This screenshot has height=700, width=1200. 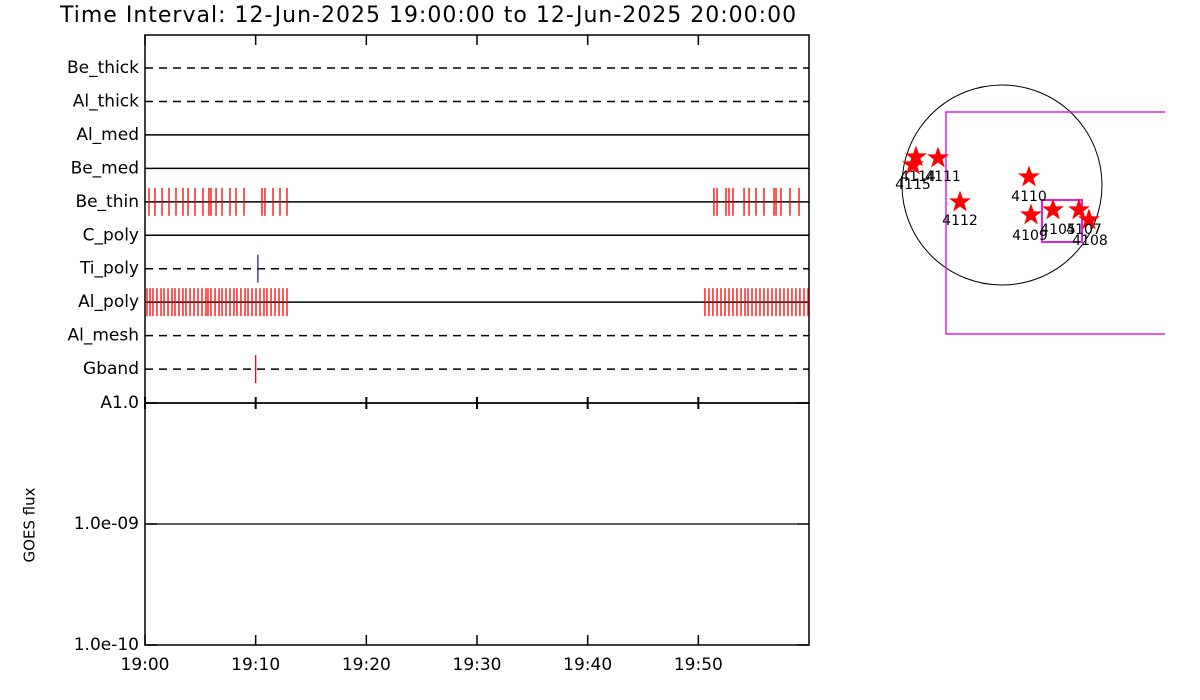 I want to click on x-tick-label: 19:30, so click(x=477, y=665).